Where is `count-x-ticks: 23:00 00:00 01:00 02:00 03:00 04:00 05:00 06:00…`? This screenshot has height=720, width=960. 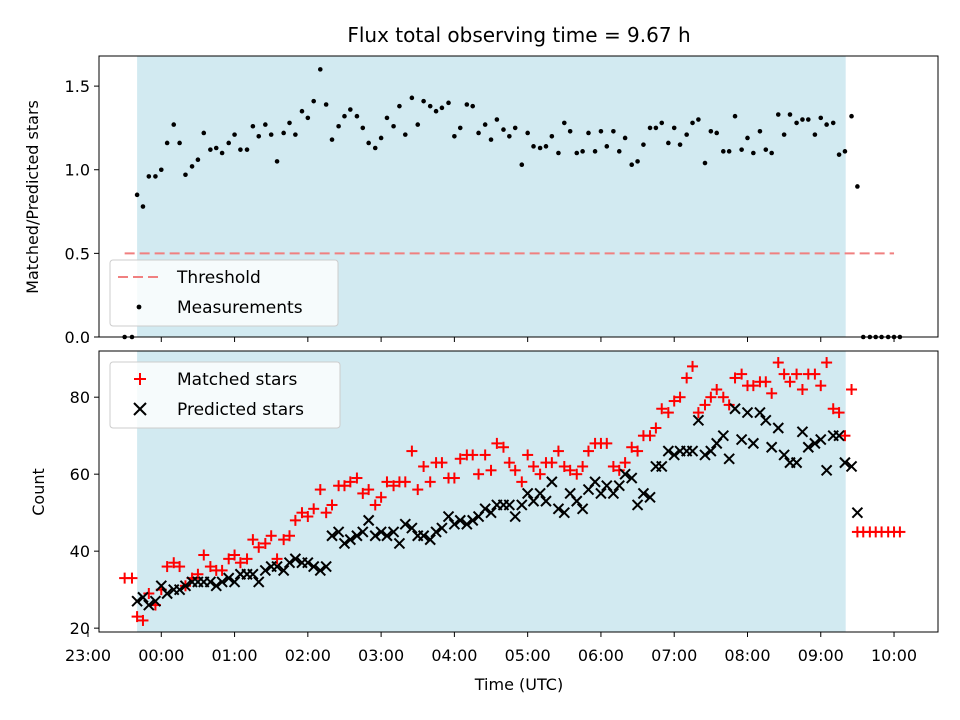 count-x-ticks: 23:00 00:00 01:00 02:00 03:00 04:00 05:00 06:00… is located at coordinates (491, 648).